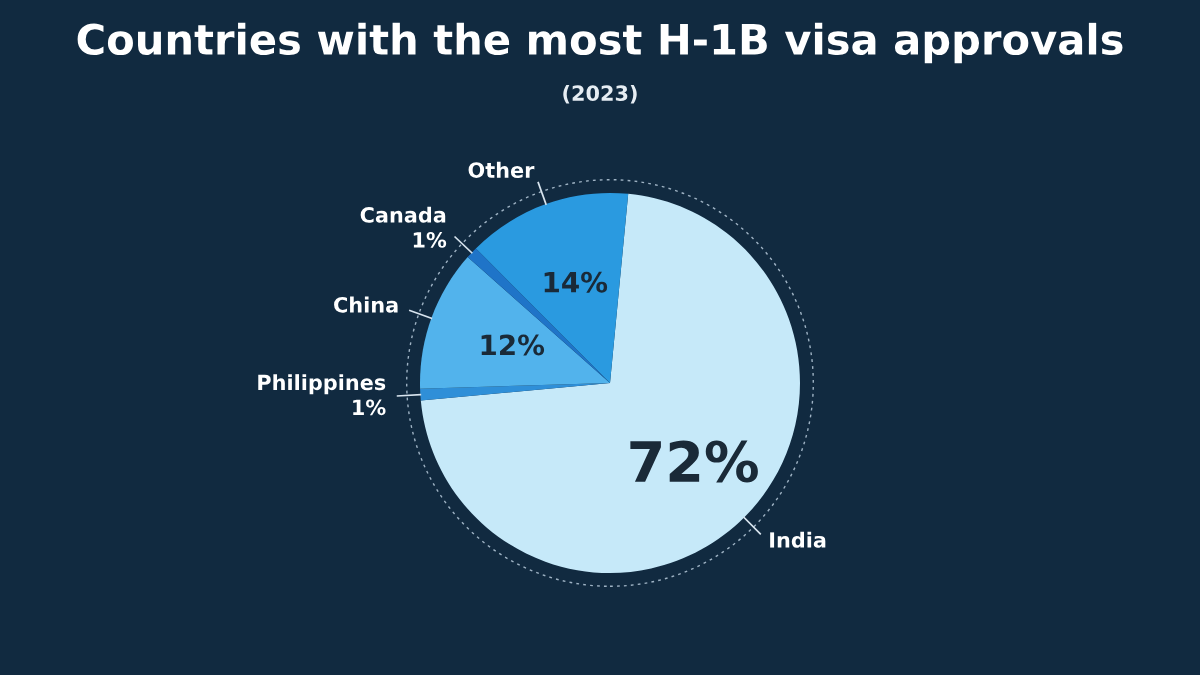 The width and height of the screenshot is (1200, 675). I want to click on chart-subtitle: (2023), so click(600, 94).